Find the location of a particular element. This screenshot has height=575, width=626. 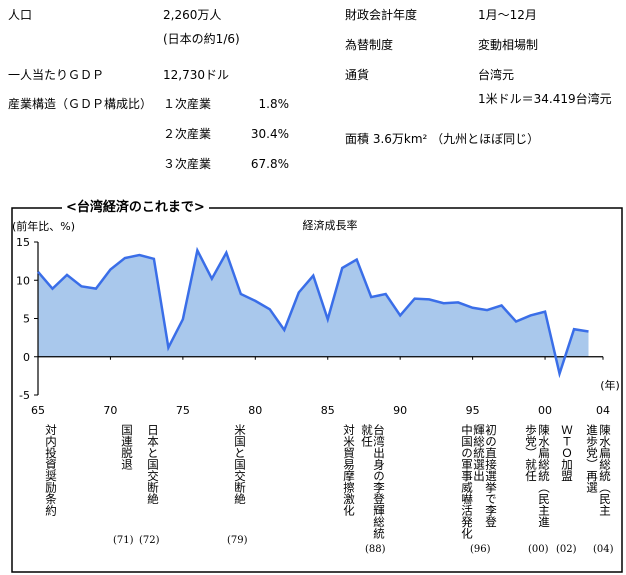

label: 為替制度 is located at coordinates (369, 45).